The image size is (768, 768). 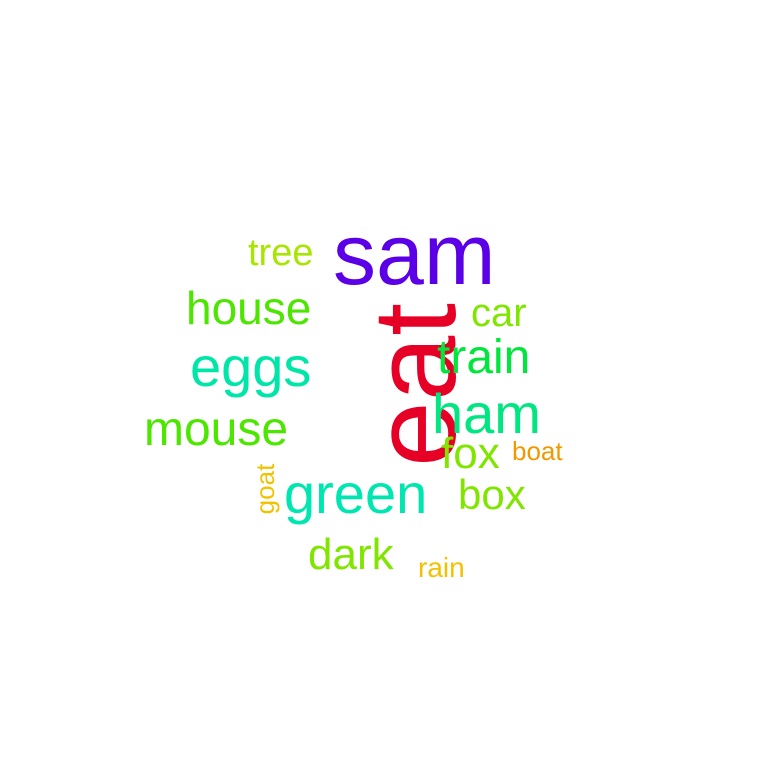 What do you see at coordinates (351, 554) in the screenshot?
I see `word-dark: dark` at bounding box center [351, 554].